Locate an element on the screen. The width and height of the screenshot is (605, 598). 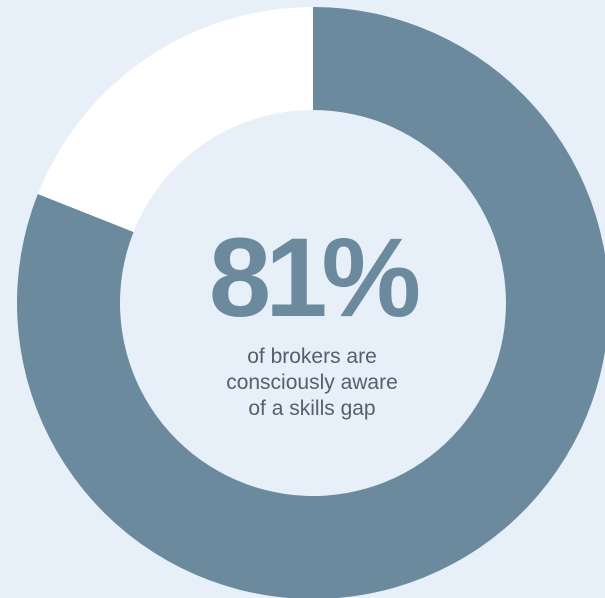
caption-line-3: of a skills gap is located at coordinates (312, 408).